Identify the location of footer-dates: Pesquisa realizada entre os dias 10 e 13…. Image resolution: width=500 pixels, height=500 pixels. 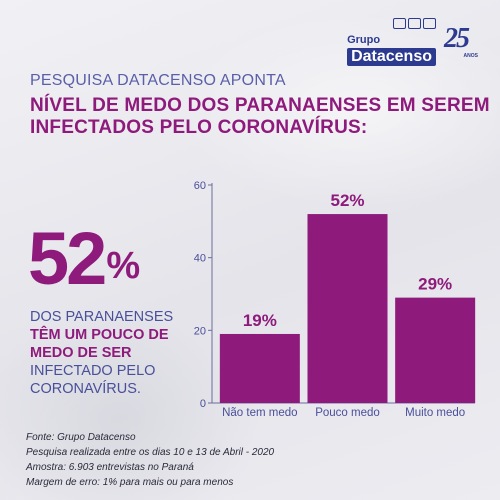
(150, 452).